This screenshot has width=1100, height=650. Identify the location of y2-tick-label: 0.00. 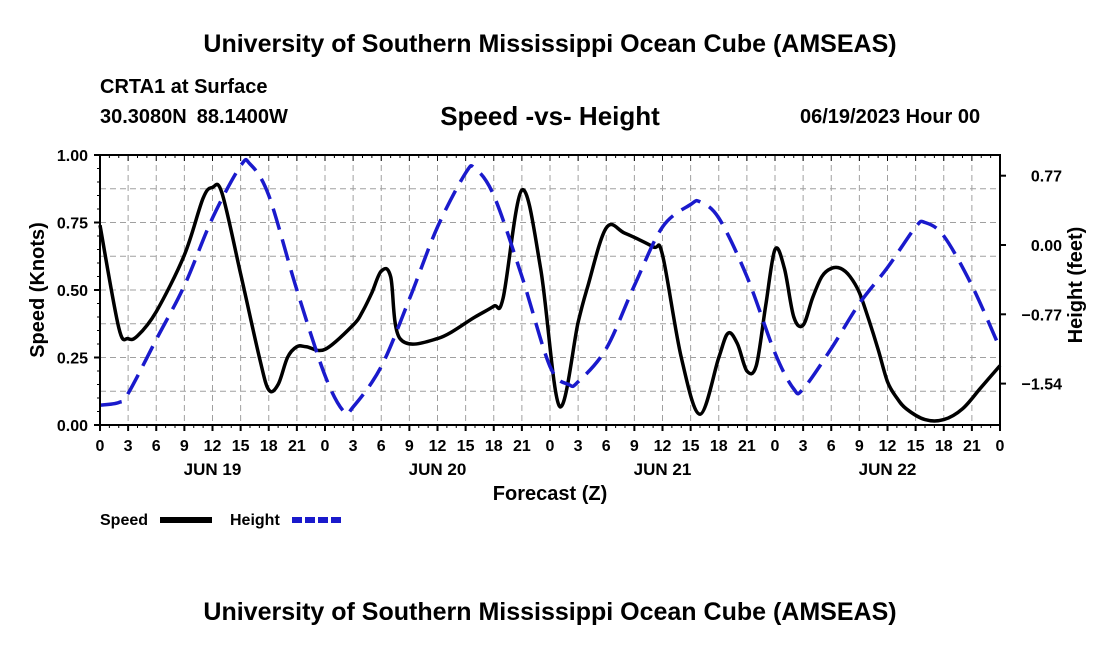
(1046, 246).